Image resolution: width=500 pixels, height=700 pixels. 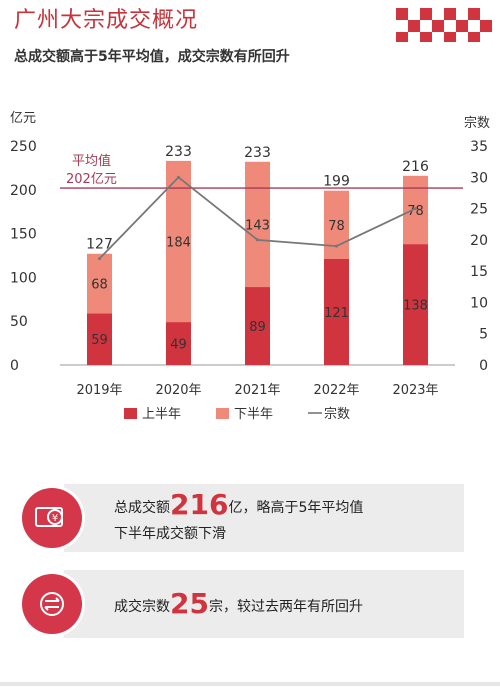 What do you see at coordinates (130, 413) in the screenshot?
I see `legend-swatch-h1` at bounding box center [130, 413].